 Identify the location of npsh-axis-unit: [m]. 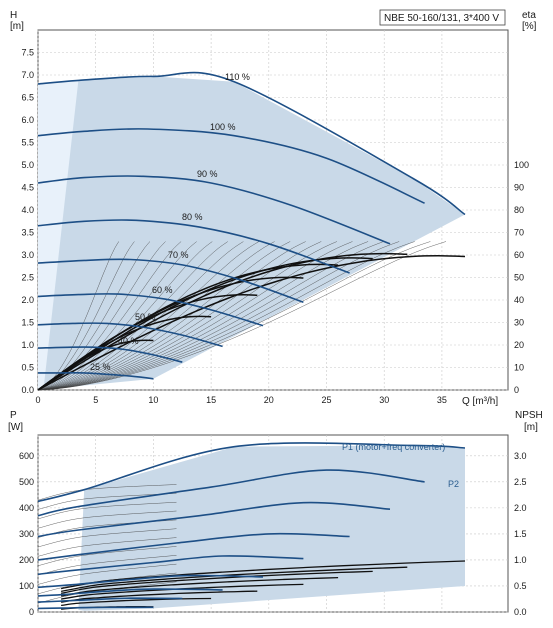
(531, 427).